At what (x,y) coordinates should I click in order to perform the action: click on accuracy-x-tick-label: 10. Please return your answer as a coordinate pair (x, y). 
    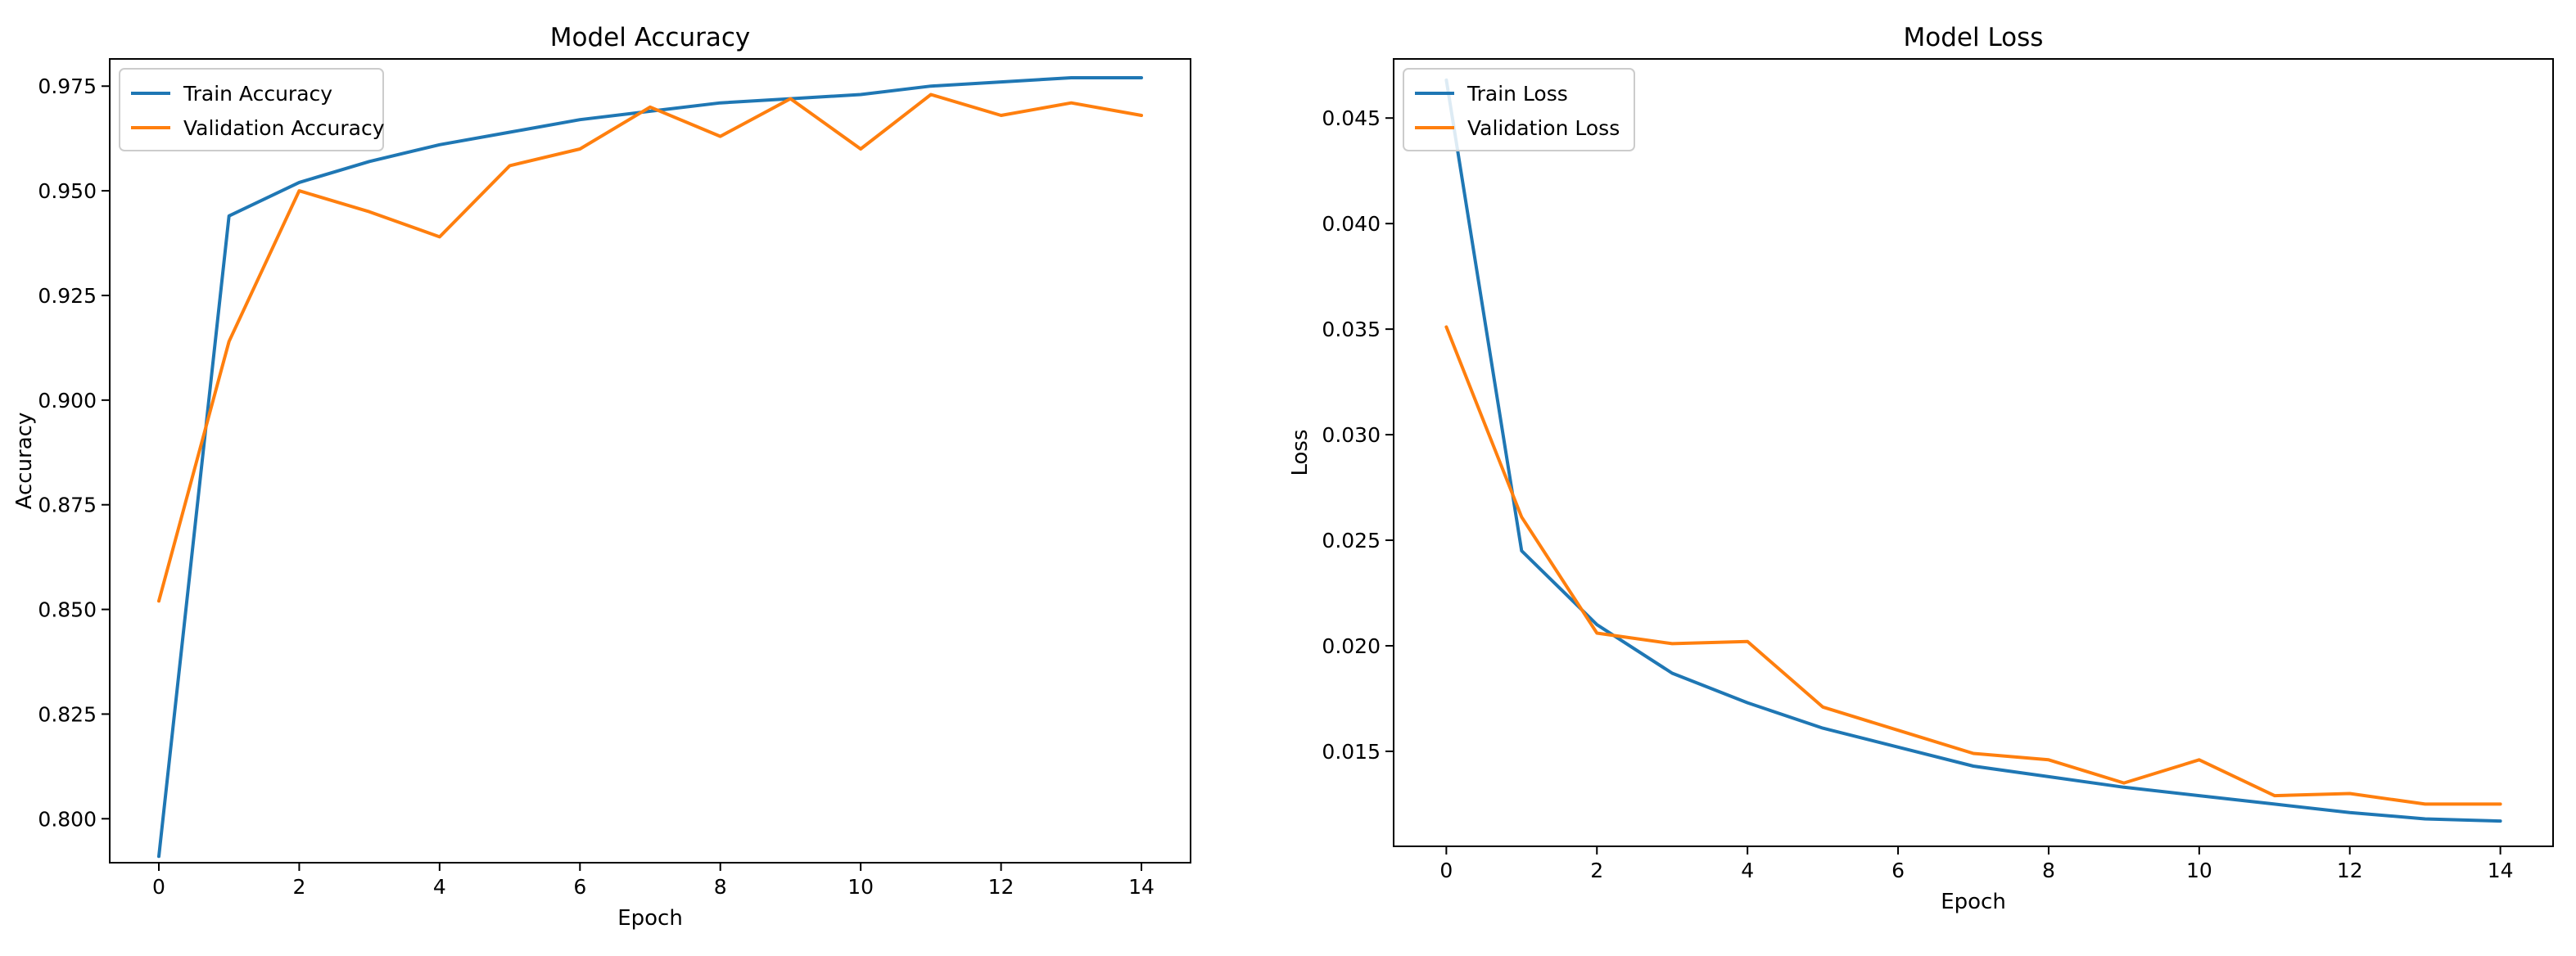
    Looking at the image, I should click on (860, 887).